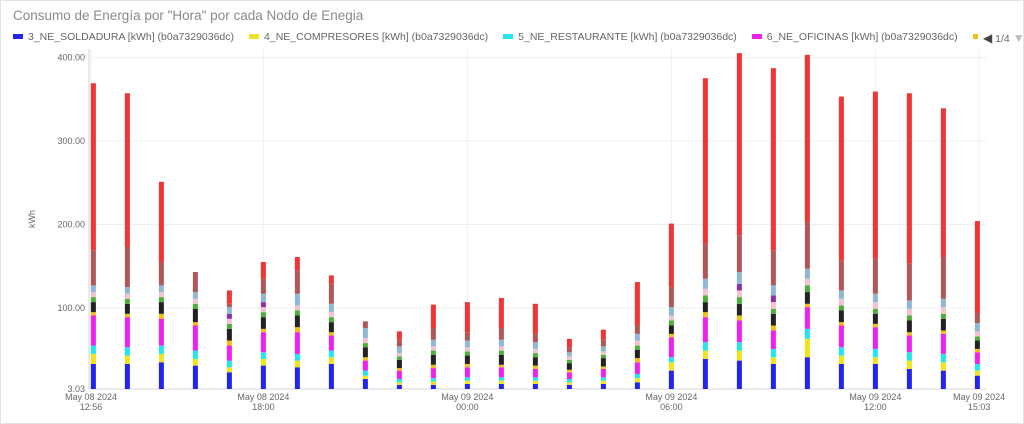 This screenshot has height=424, width=1024. I want to click on legend-prev-page-icon: ◀, so click(988, 38).